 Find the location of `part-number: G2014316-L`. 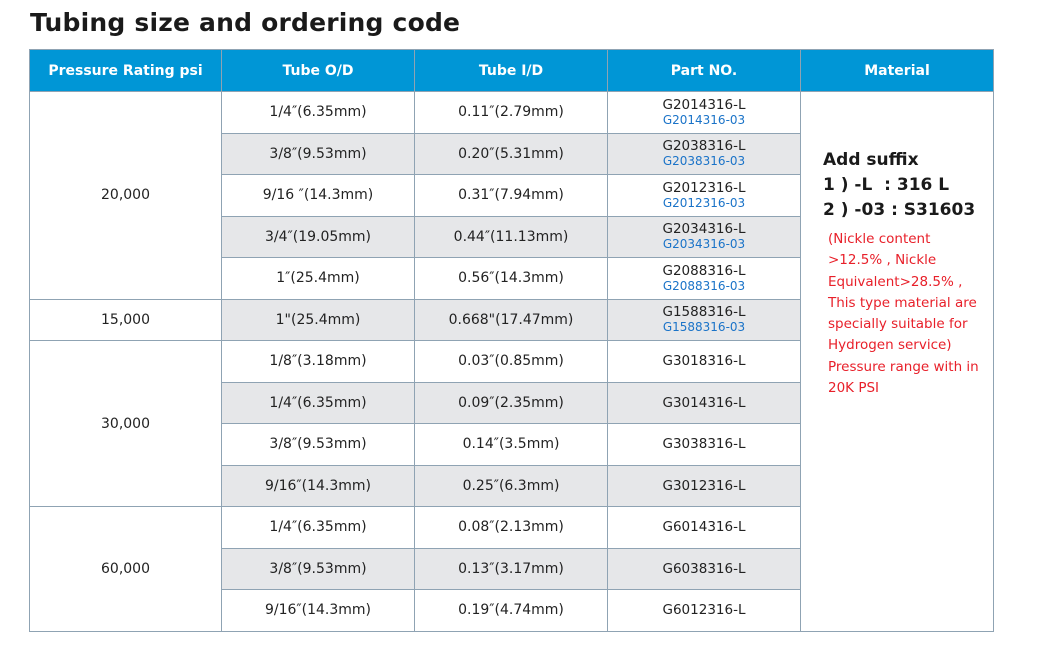

part-number: G2014316-L is located at coordinates (704, 104).